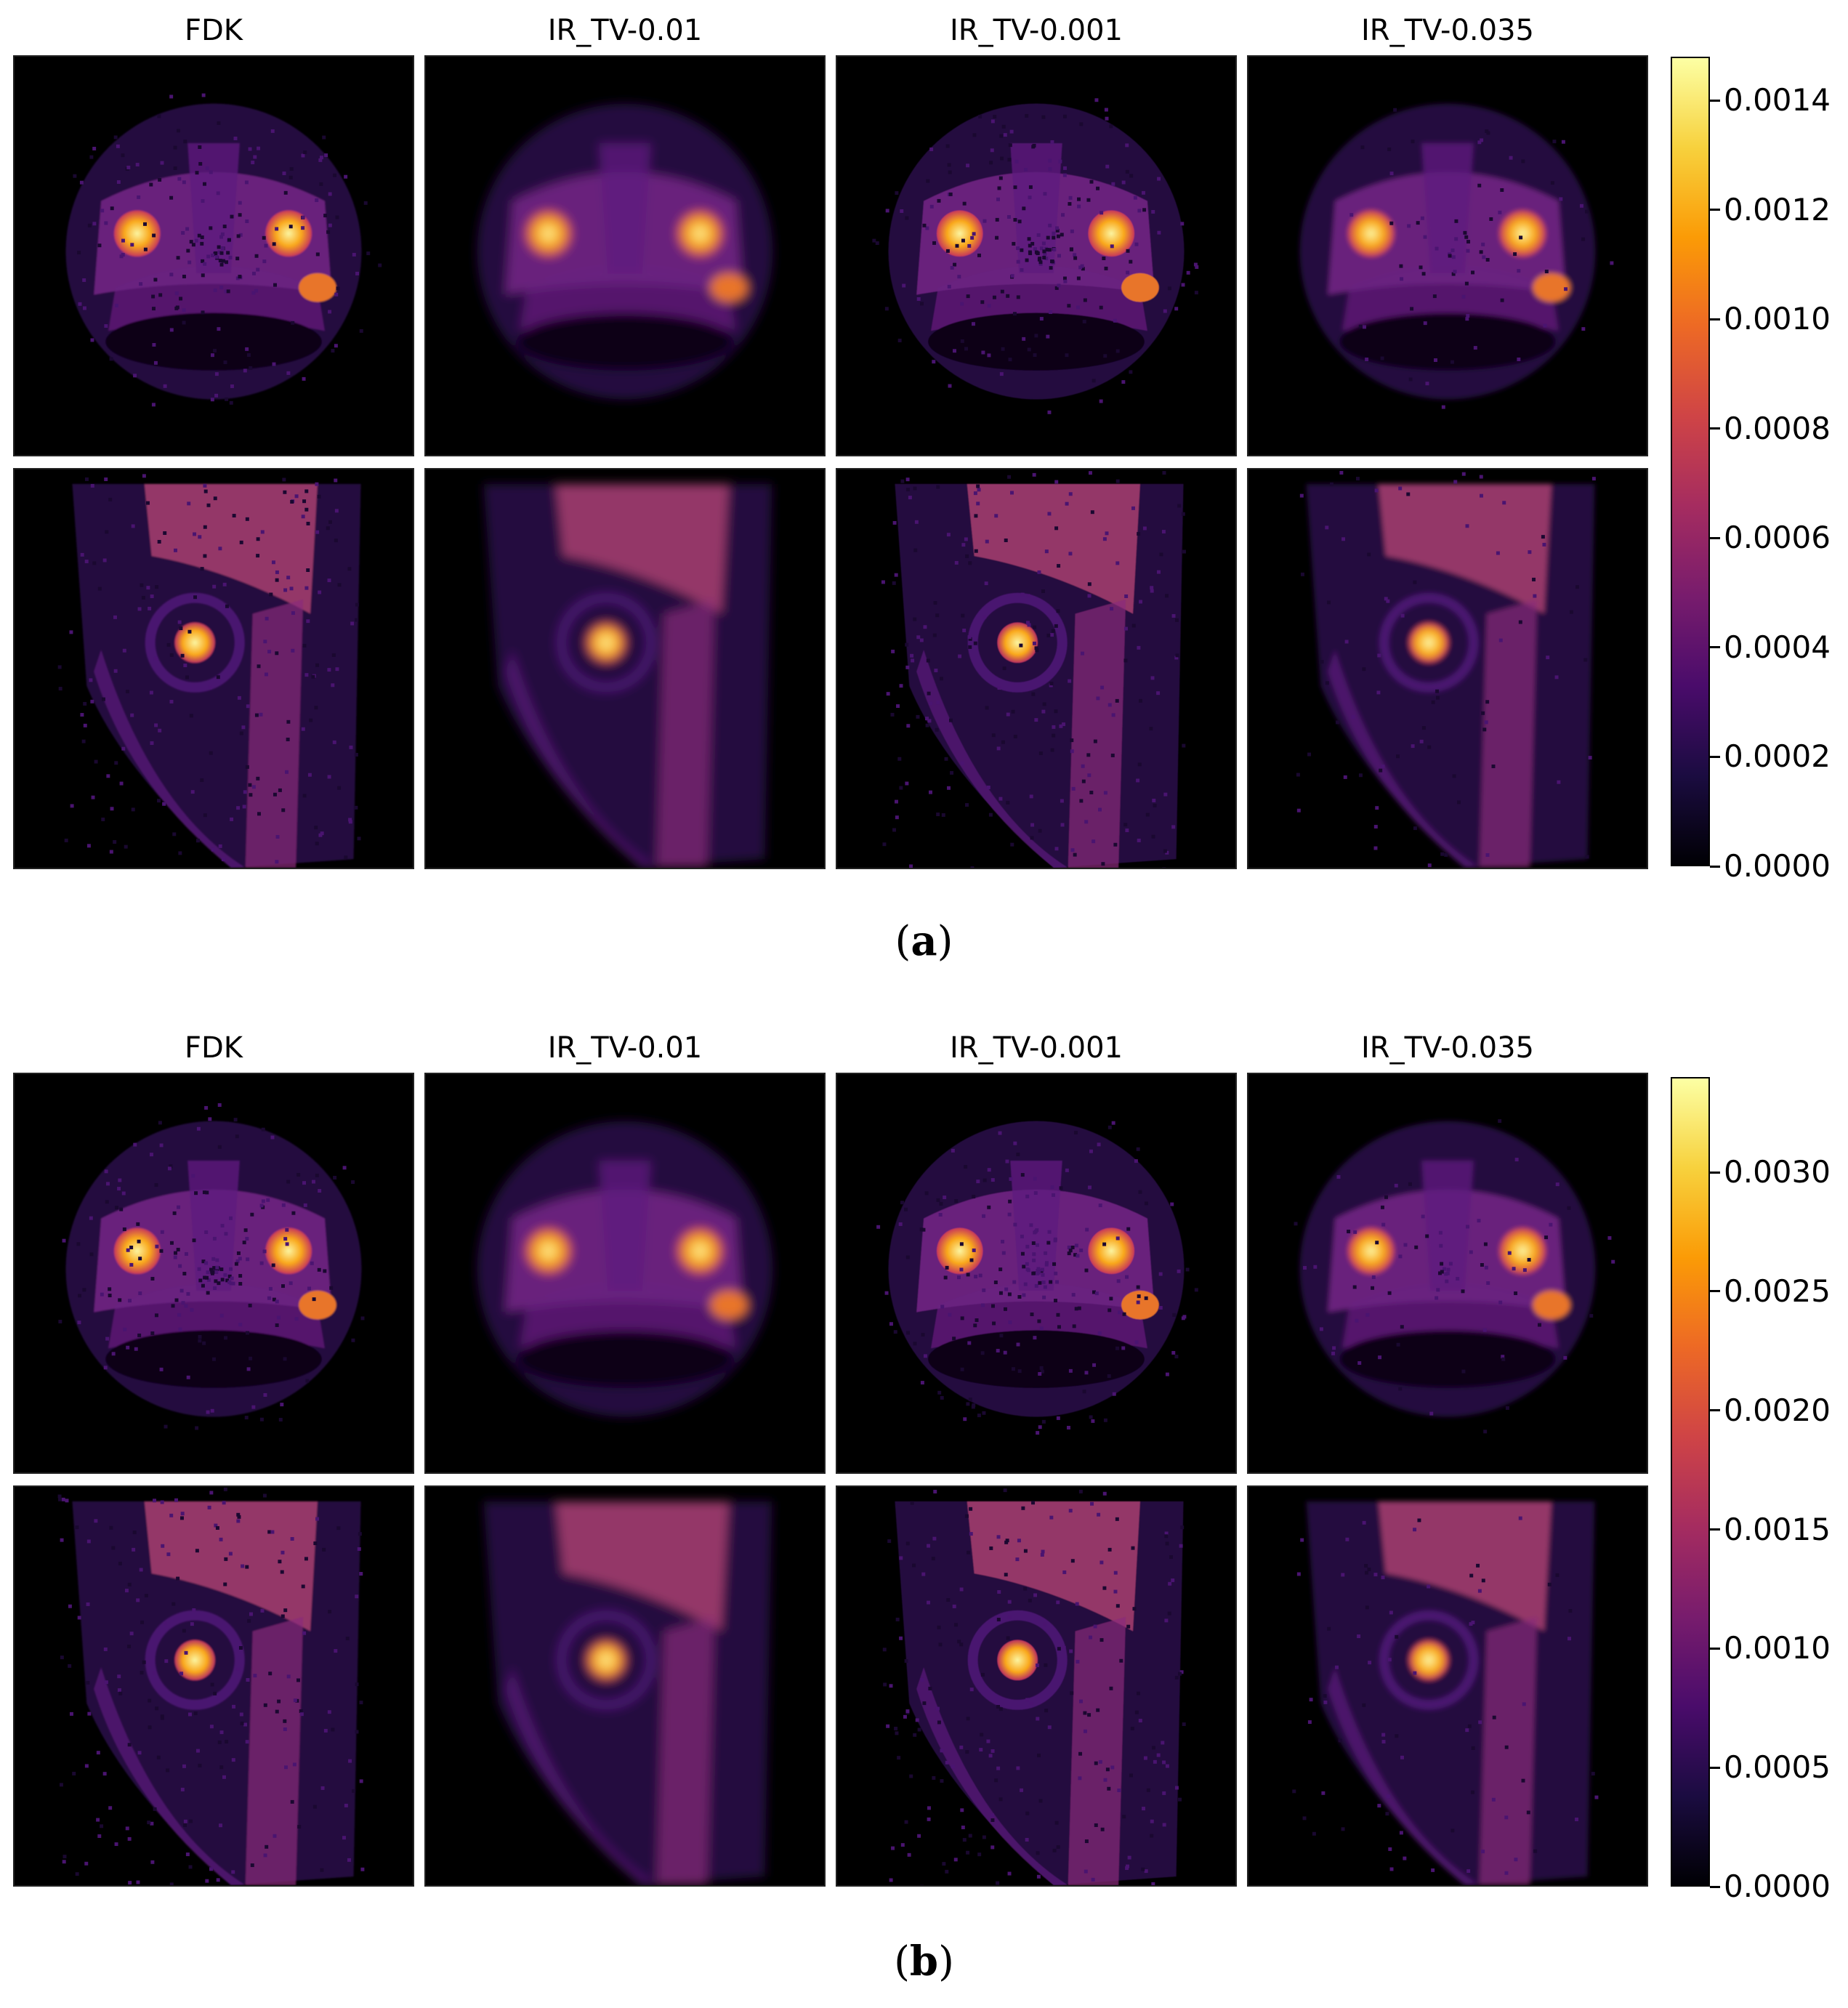 The height and width of the screenshot is (2008, 1848). I want to click on panel-caption: (a), so click(924, 941).